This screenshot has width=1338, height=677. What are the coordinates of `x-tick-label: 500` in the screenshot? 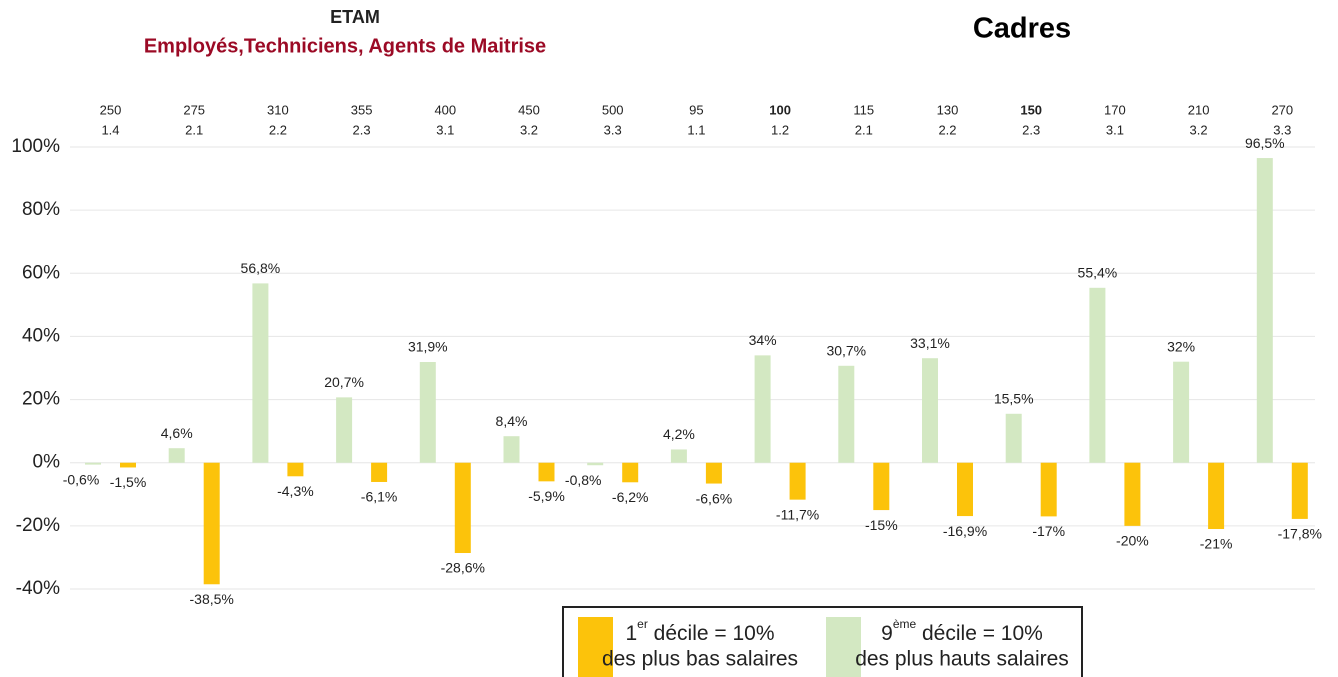 It's located at (613, 109).